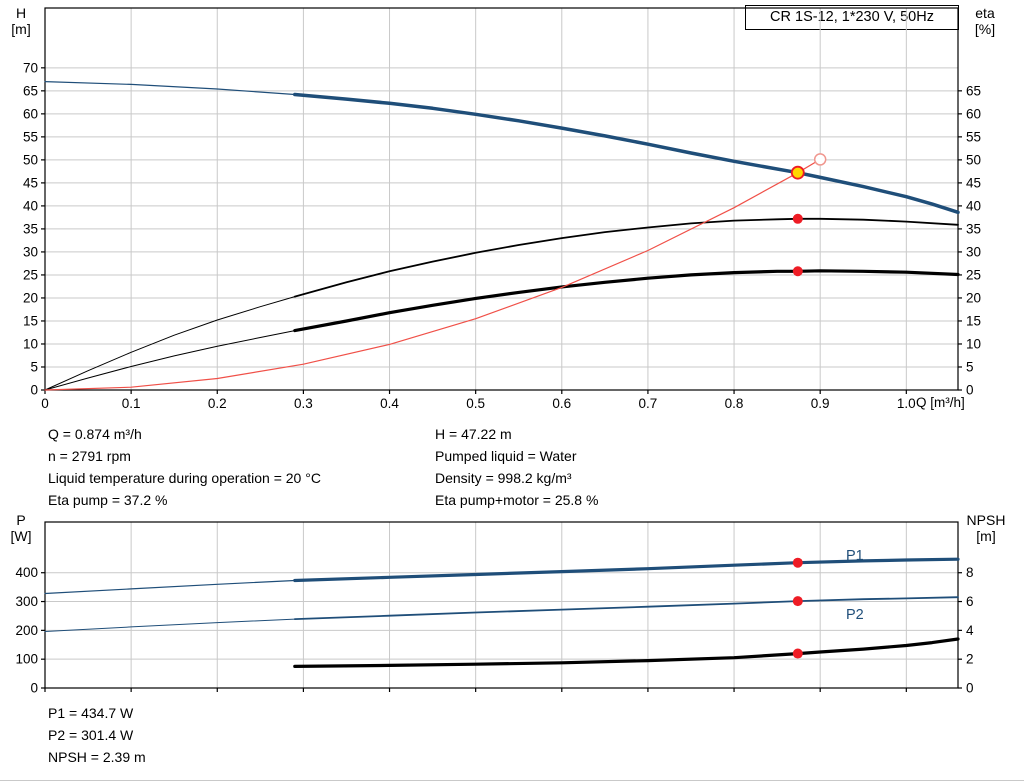 This screenshot has width=1024, height=781. What do you see at coordinates (170, 360) in the screenshot?
I see `eta-pump-motor-curve-outside-range` at bounding box center [170, 360].